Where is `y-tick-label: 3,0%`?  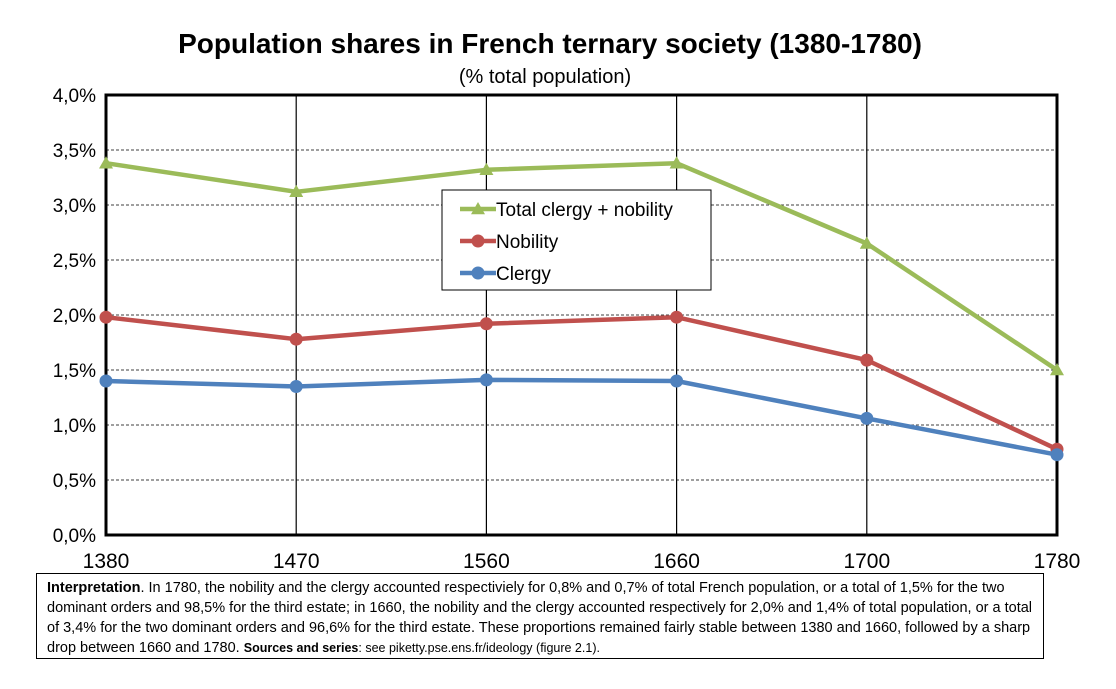
y-tick-label: 3,0% is located at coordinates (74, 206).